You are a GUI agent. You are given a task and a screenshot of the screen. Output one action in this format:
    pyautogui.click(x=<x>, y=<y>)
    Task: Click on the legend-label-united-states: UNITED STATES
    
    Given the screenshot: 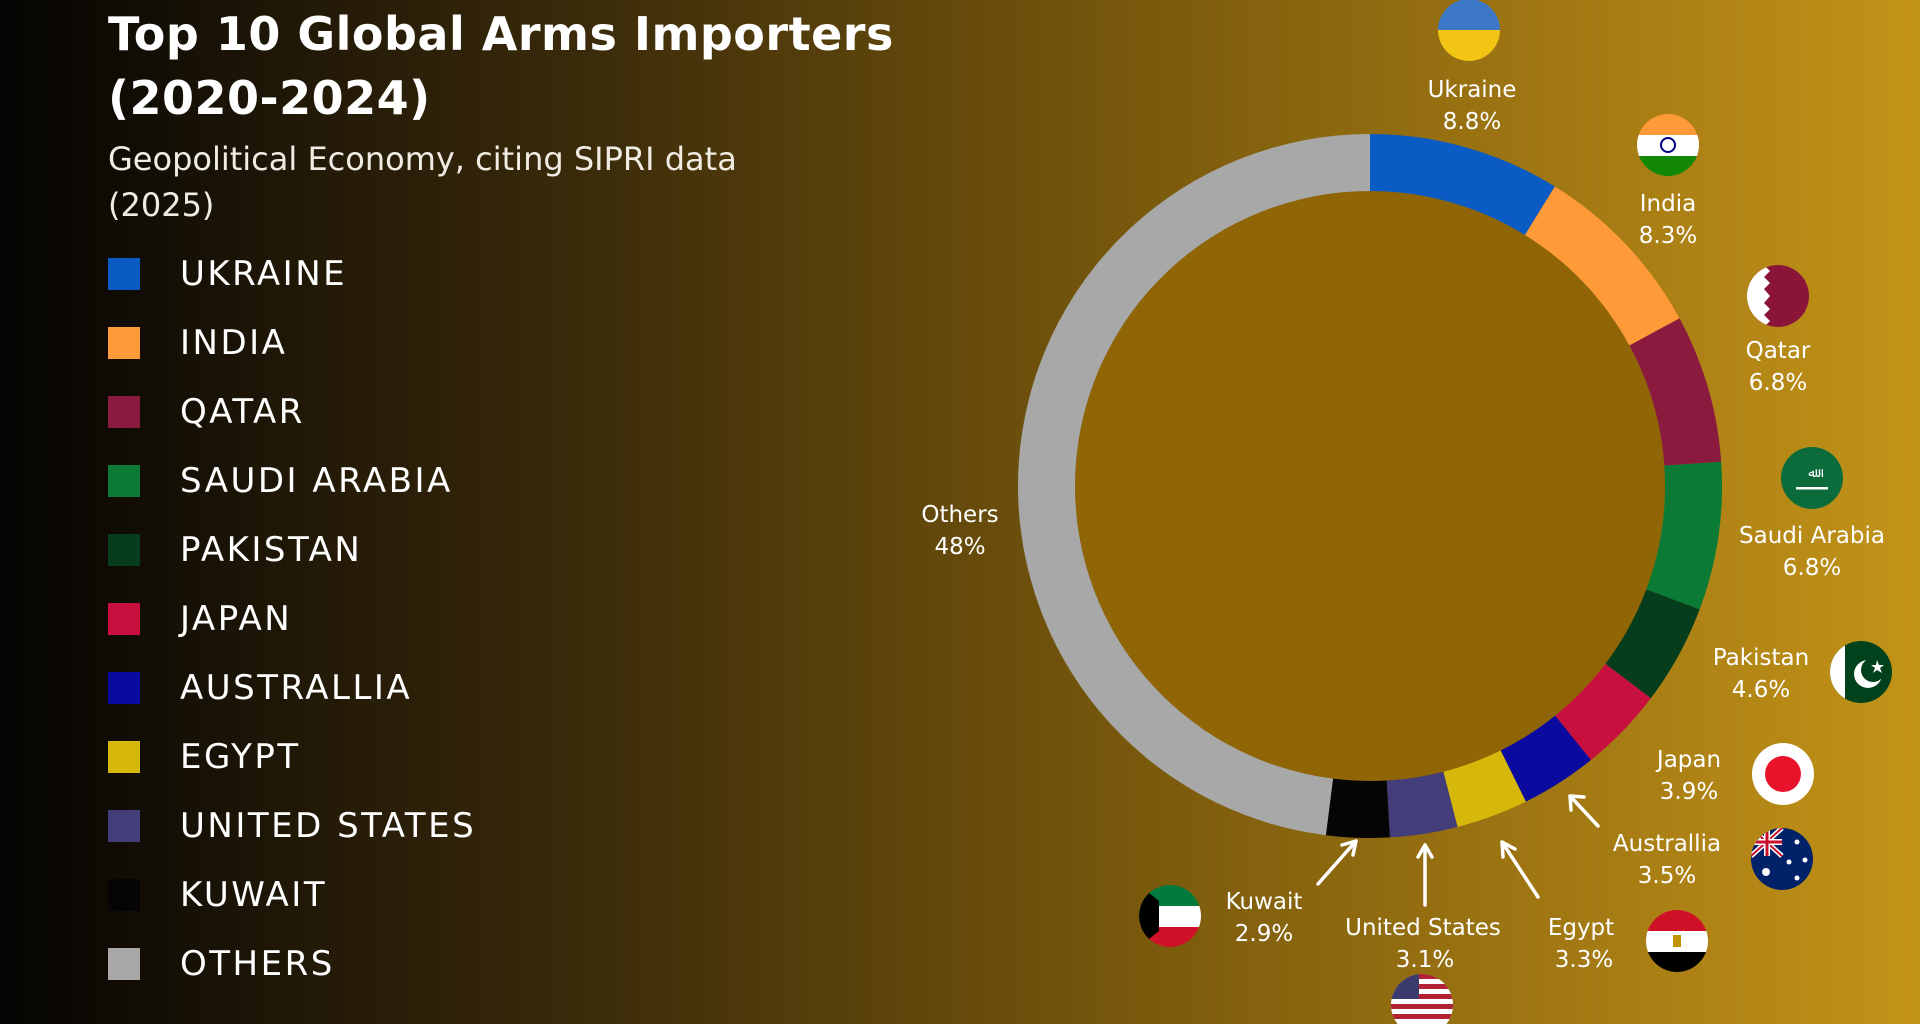 What is the action you would take?
    pyautogui.click(x=328, y=826)
    